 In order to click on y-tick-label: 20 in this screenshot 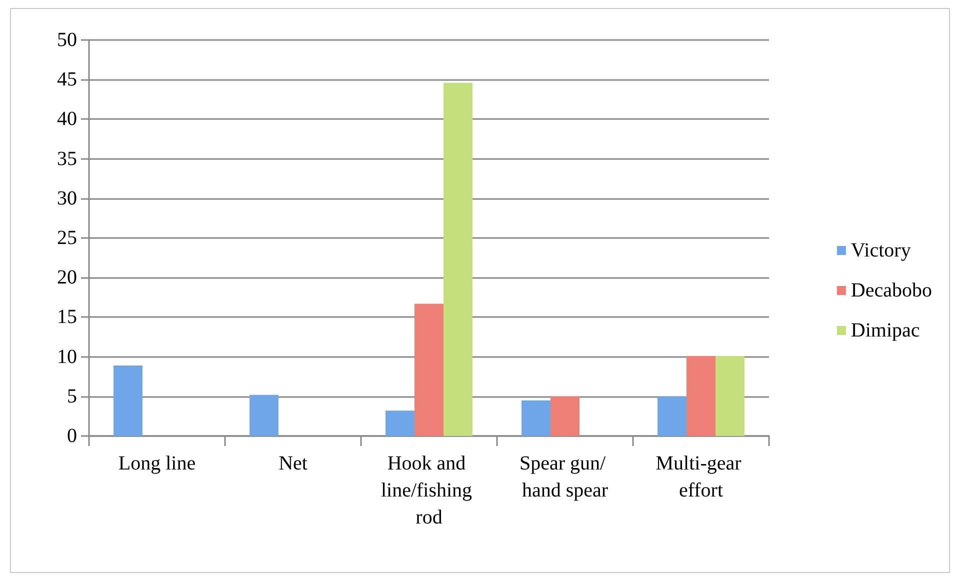, I will do `click(67, 277)`.